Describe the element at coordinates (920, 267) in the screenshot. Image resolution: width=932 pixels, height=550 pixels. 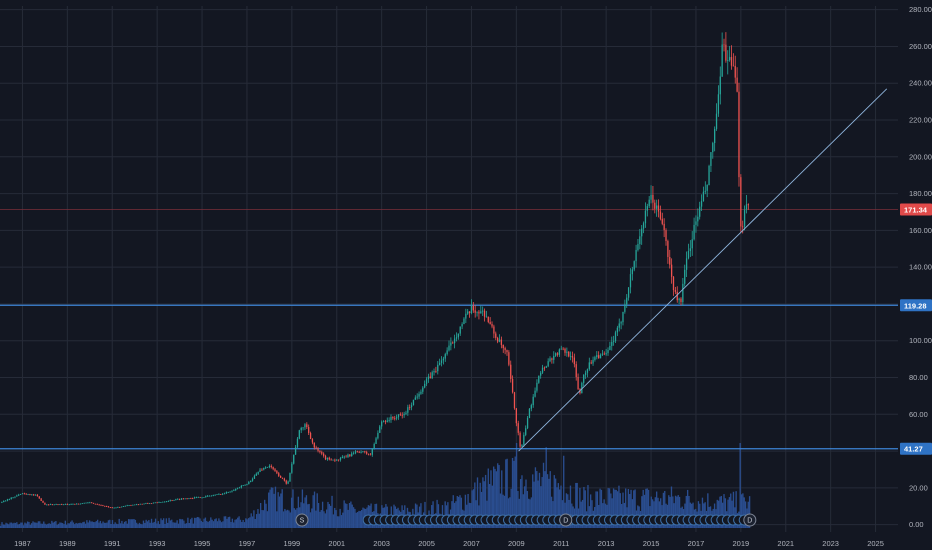
I see `price-tick-label: 140.00` at that location.